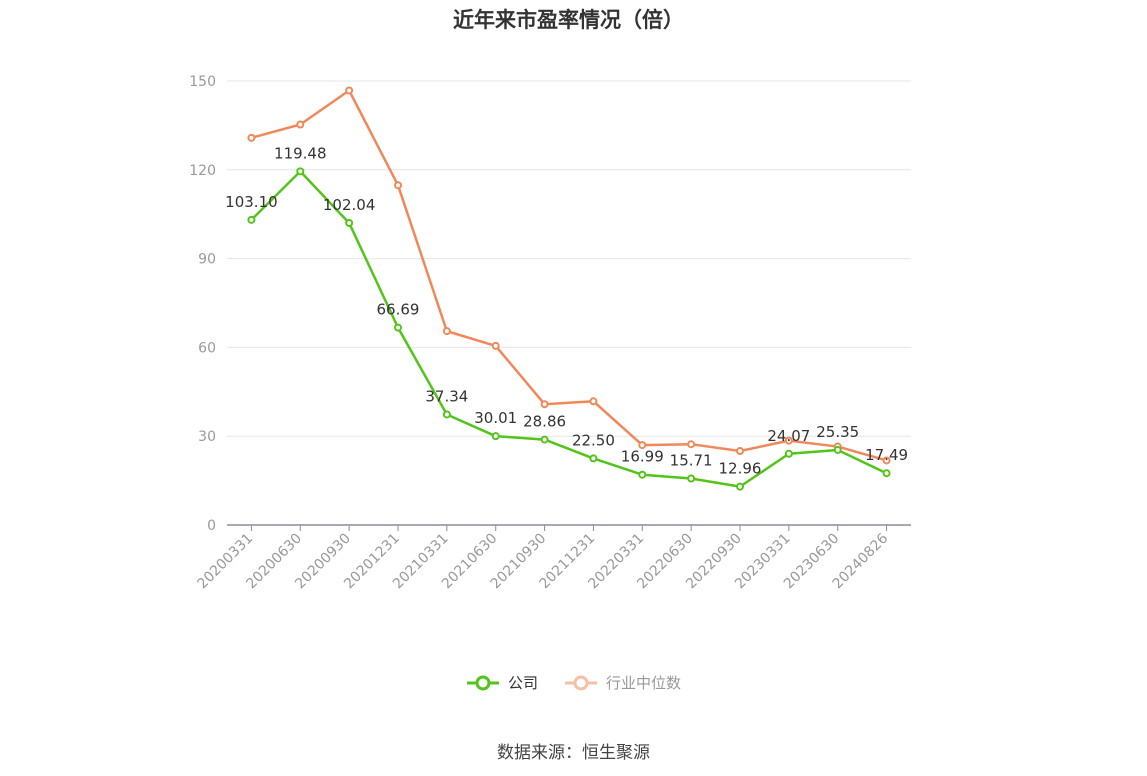 The width and height of the screenshot is (1147, 776). Describe the element at coordinates (349, 205) in the screenshot. I see `data-label: 102.04` at that location.